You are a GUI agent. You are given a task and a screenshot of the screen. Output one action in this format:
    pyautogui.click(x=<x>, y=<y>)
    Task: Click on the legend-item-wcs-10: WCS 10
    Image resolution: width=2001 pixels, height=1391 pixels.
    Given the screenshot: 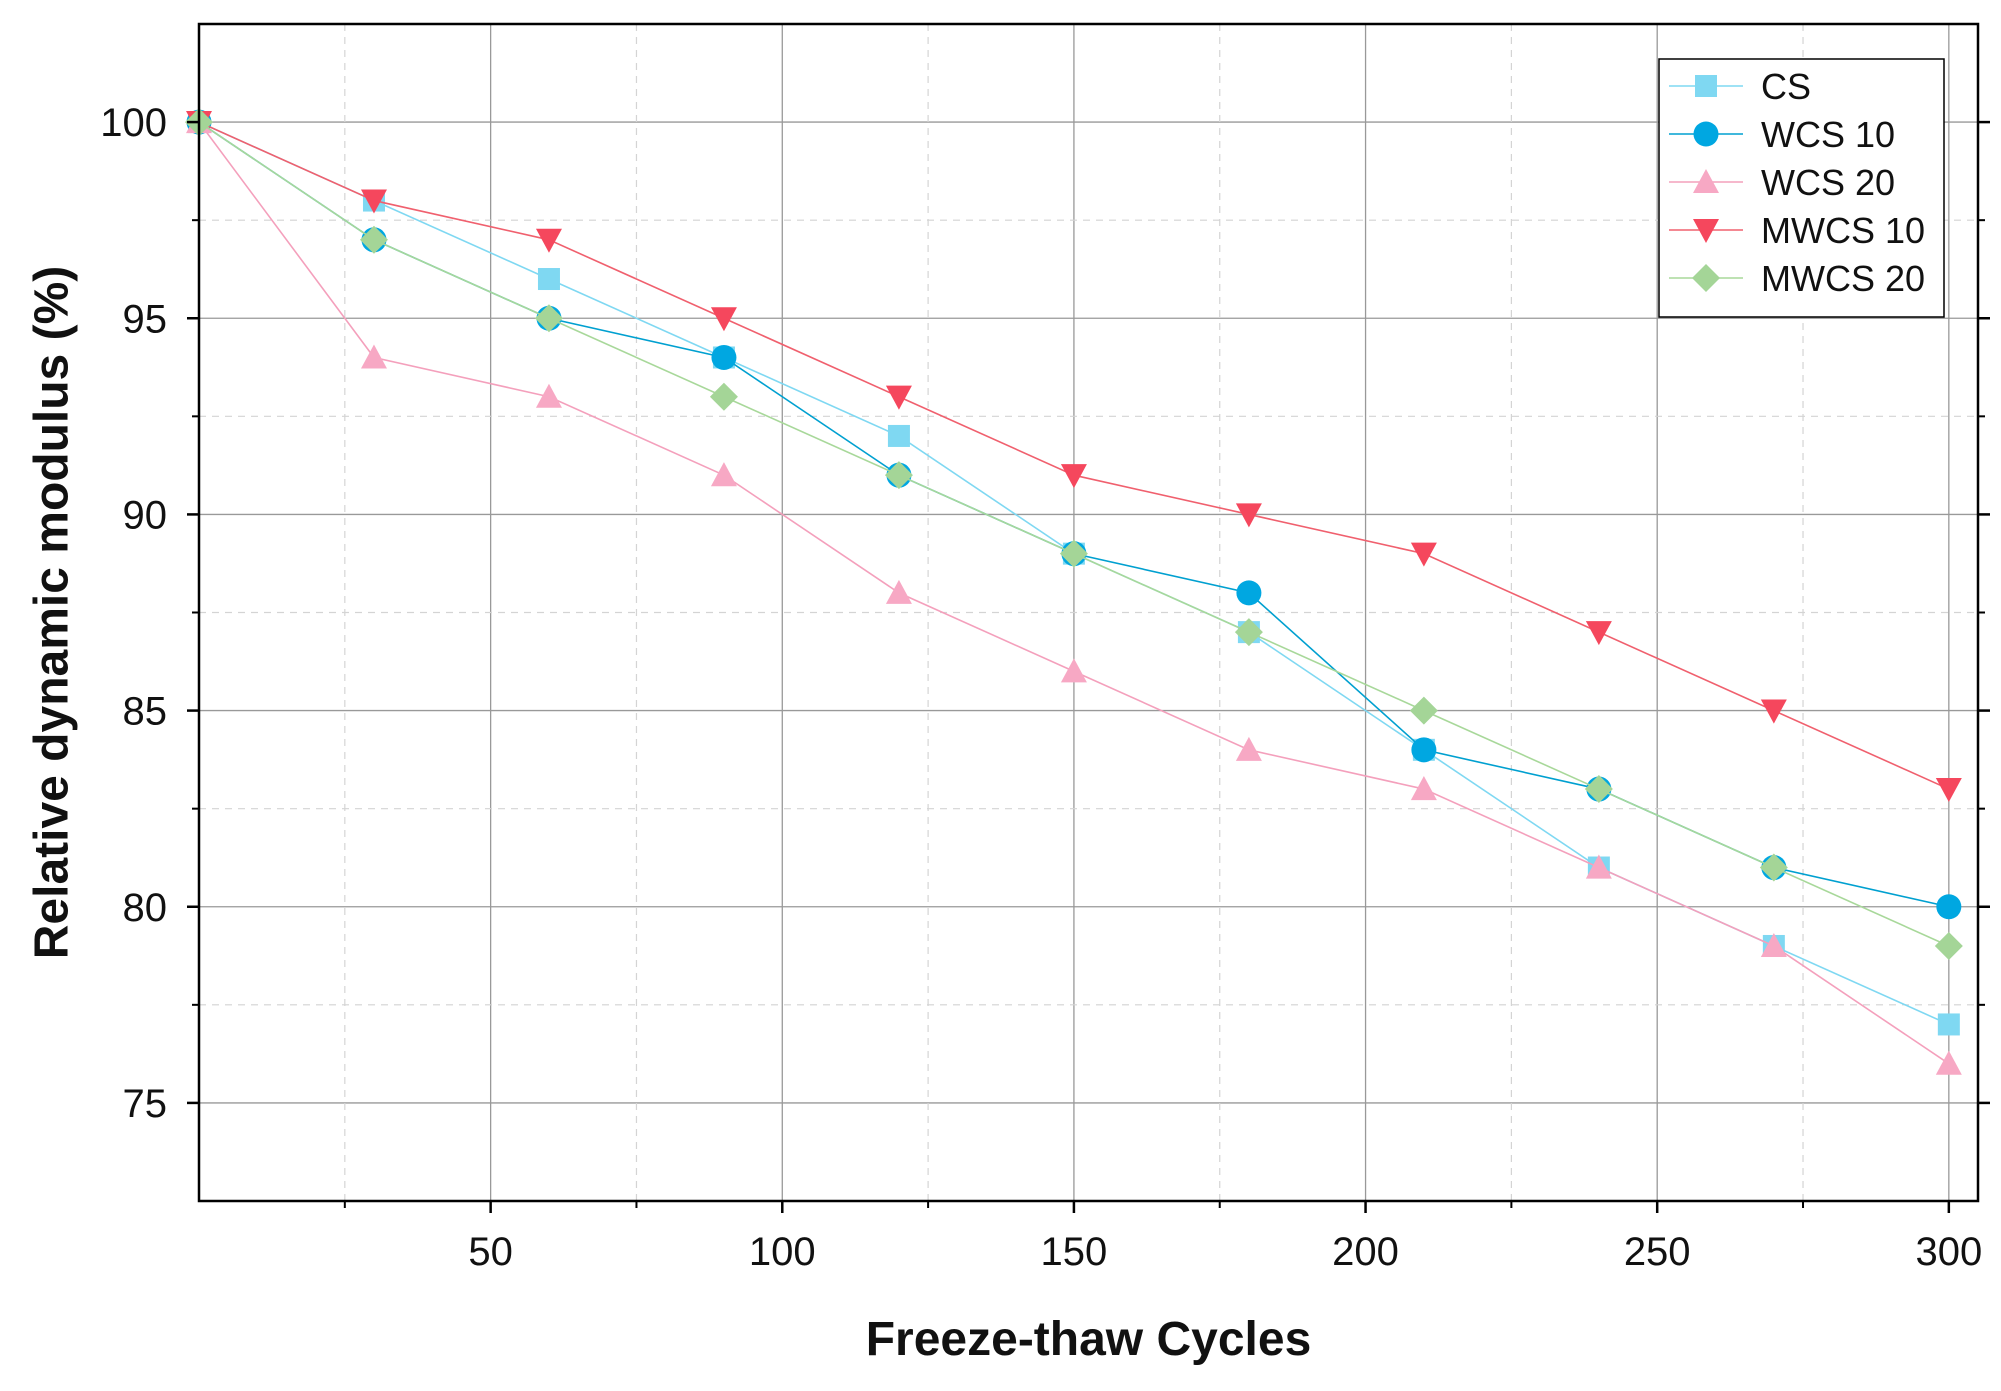 What is the action you would take?
    pyautogui.click(x=1782, y=134)
    